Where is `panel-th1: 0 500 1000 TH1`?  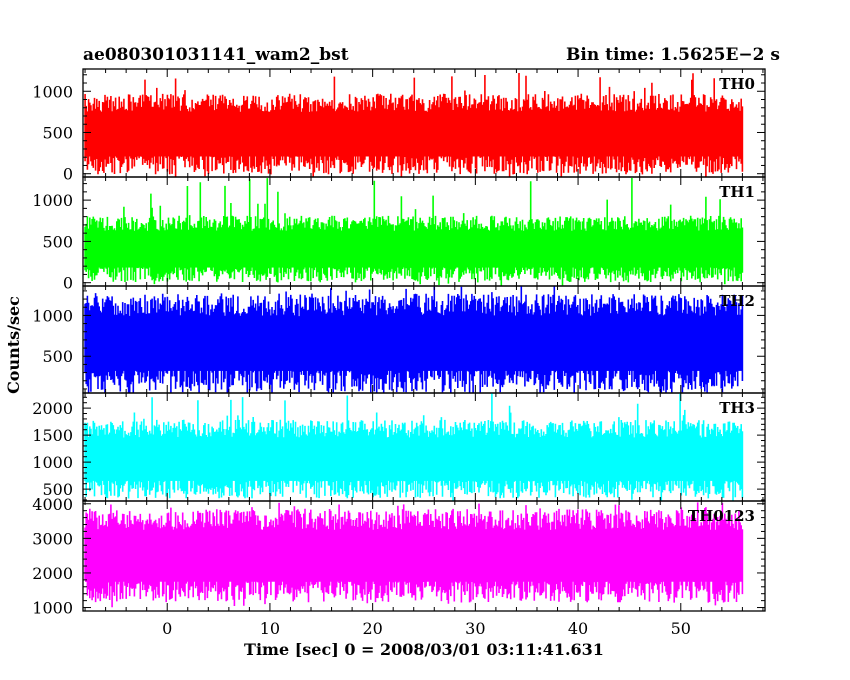 panel-th1: 0 500 1000 TH1 is located at coordinates (399, 234).